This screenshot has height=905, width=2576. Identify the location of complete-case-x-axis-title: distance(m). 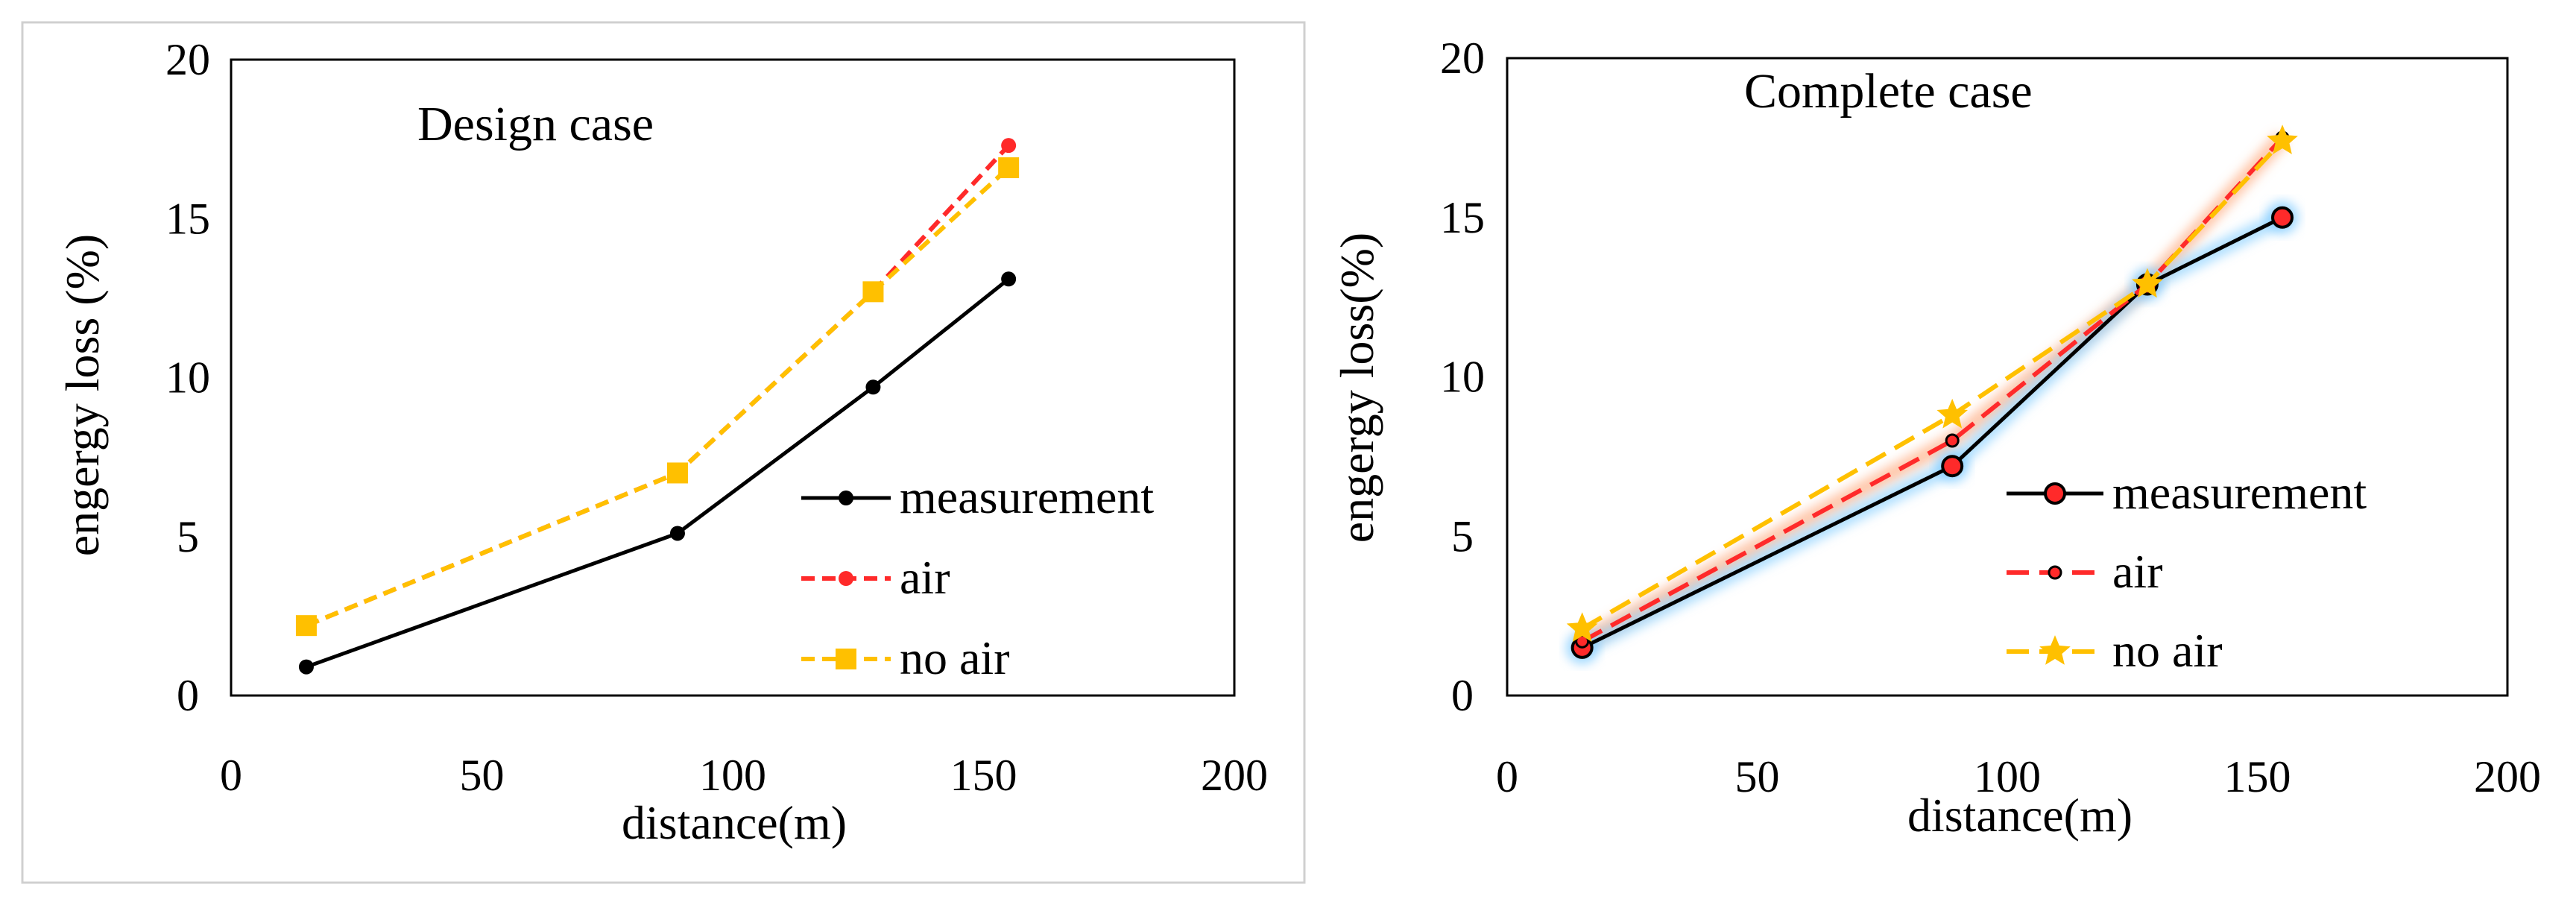
(2020, 815).